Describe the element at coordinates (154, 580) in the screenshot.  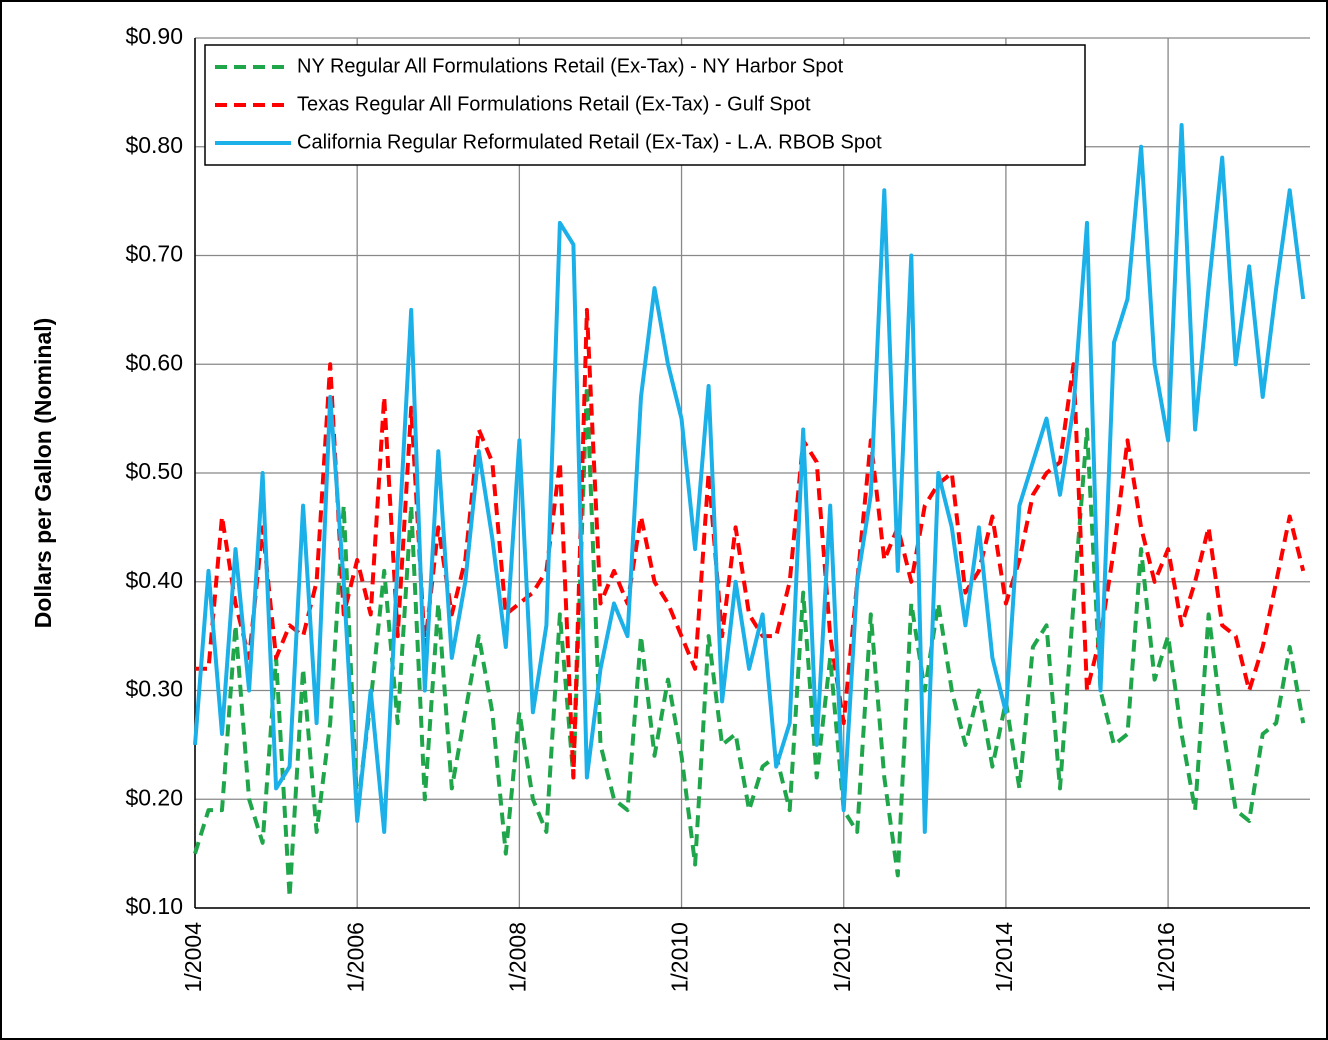
I see `y-tick-label: $0.40` at that location.